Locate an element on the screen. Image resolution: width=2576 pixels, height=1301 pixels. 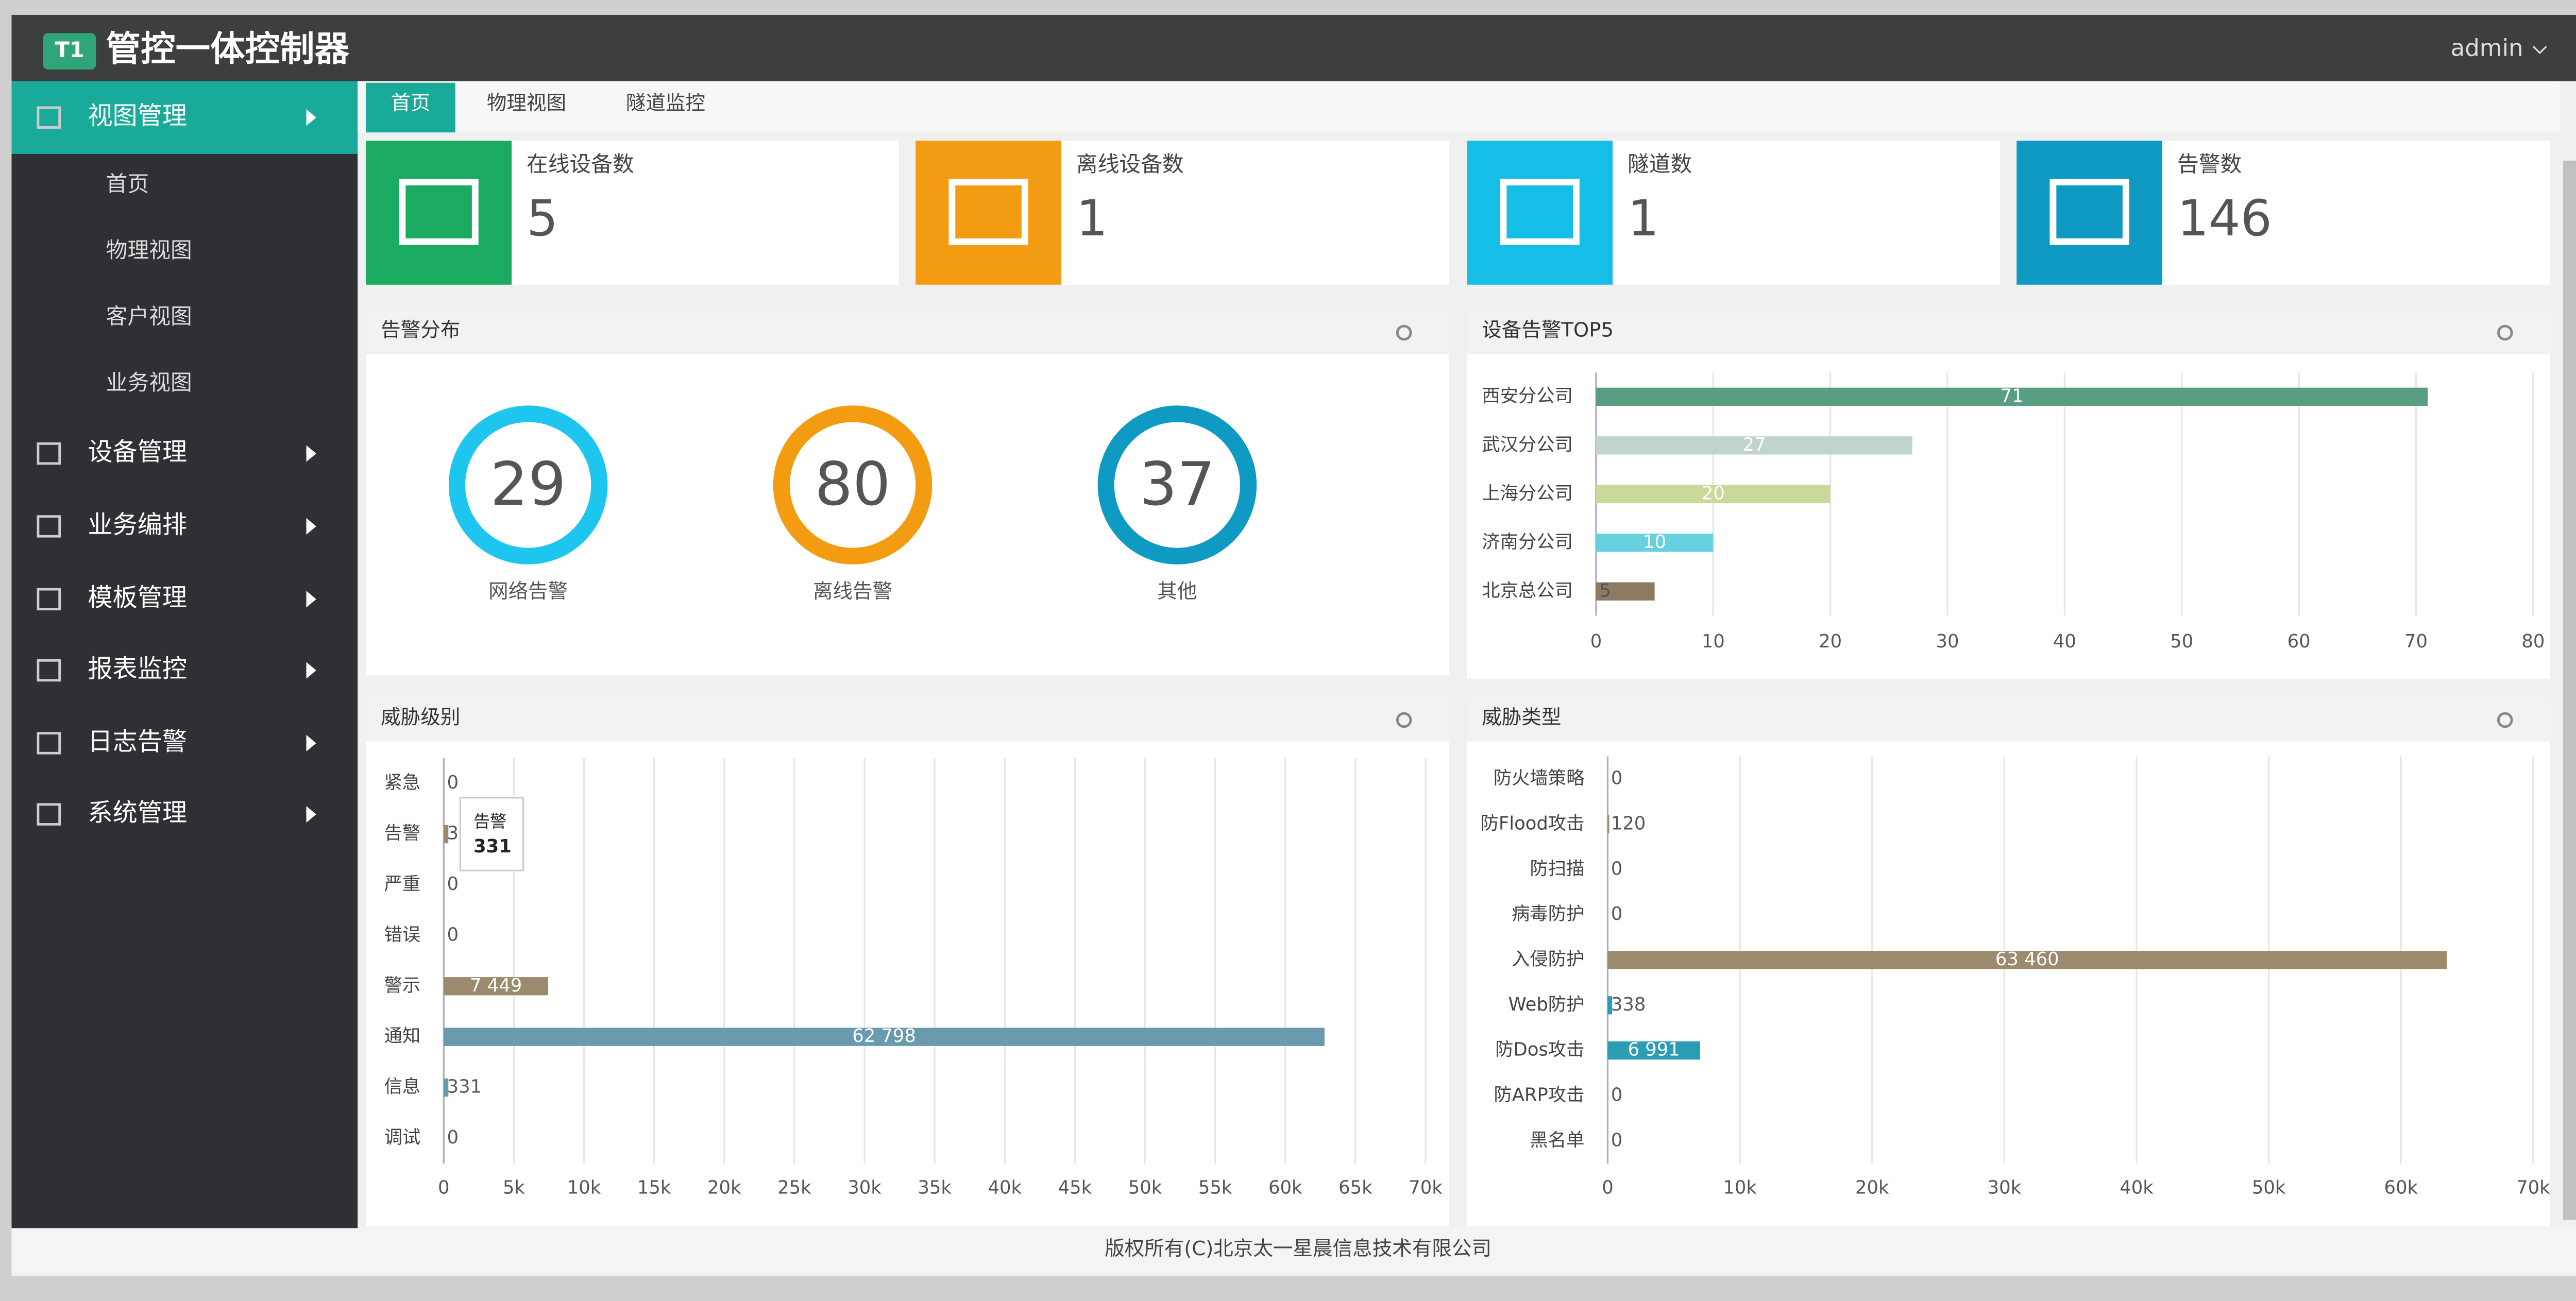
submenu-item: 客户视图 is located at coordinates (149, 316).